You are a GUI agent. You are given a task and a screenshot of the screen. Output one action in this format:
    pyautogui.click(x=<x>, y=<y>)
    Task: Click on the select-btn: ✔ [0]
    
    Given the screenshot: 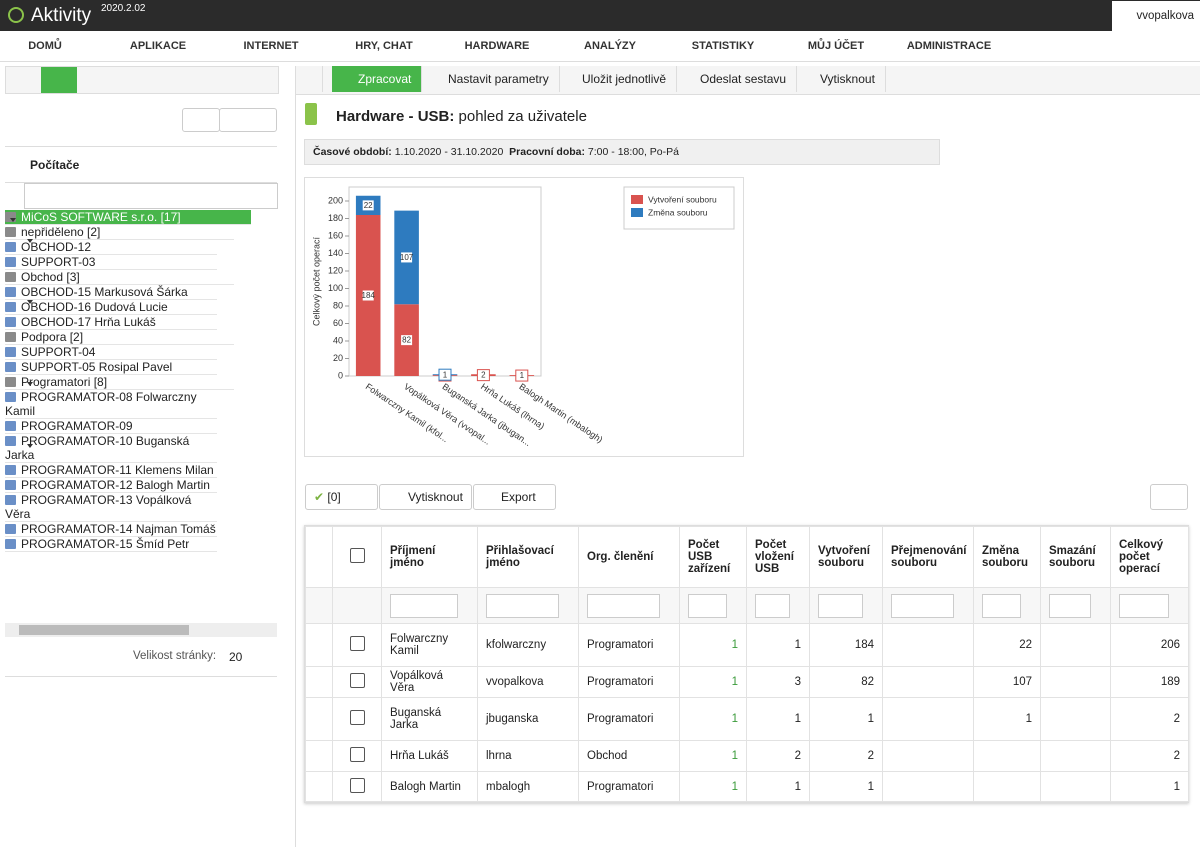 What is the action you would take?
    pyautogui.click(x=341, y=497)
    